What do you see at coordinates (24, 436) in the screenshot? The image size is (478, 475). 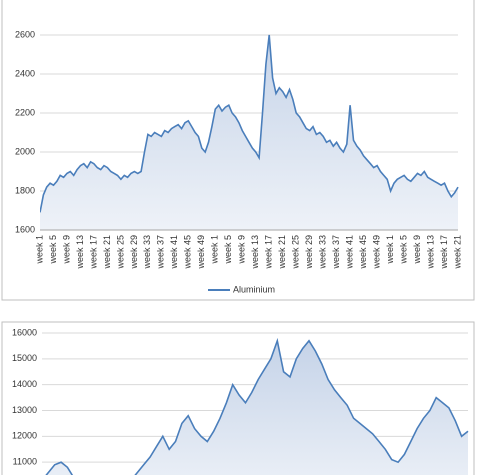 I see `y-tick-label: 12000` at bounding box center [24, 436].